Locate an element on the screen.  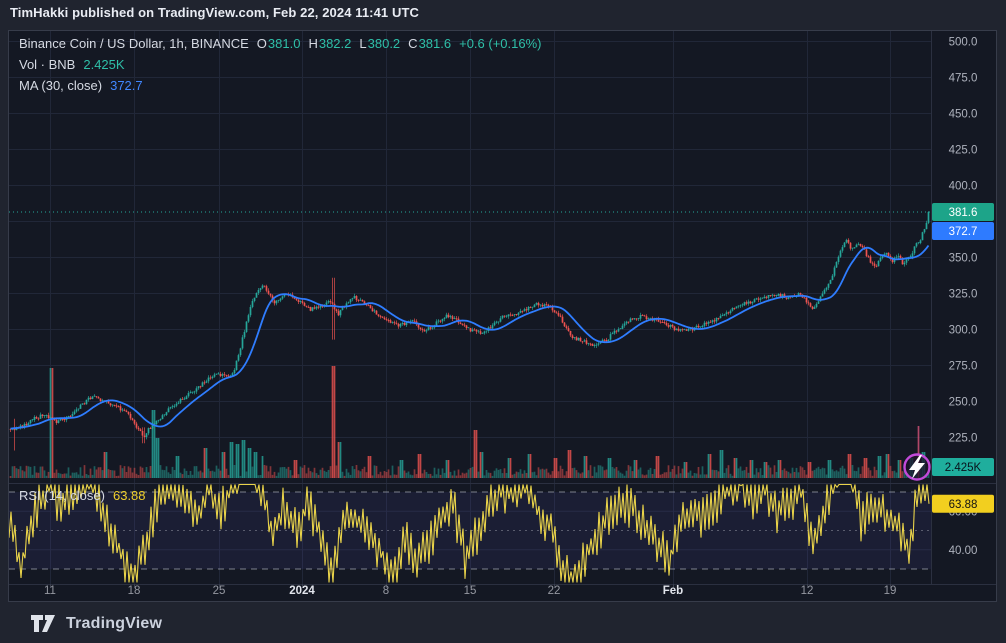
rsi-value-badge: 63.88 is located at coordinates (963, 503).